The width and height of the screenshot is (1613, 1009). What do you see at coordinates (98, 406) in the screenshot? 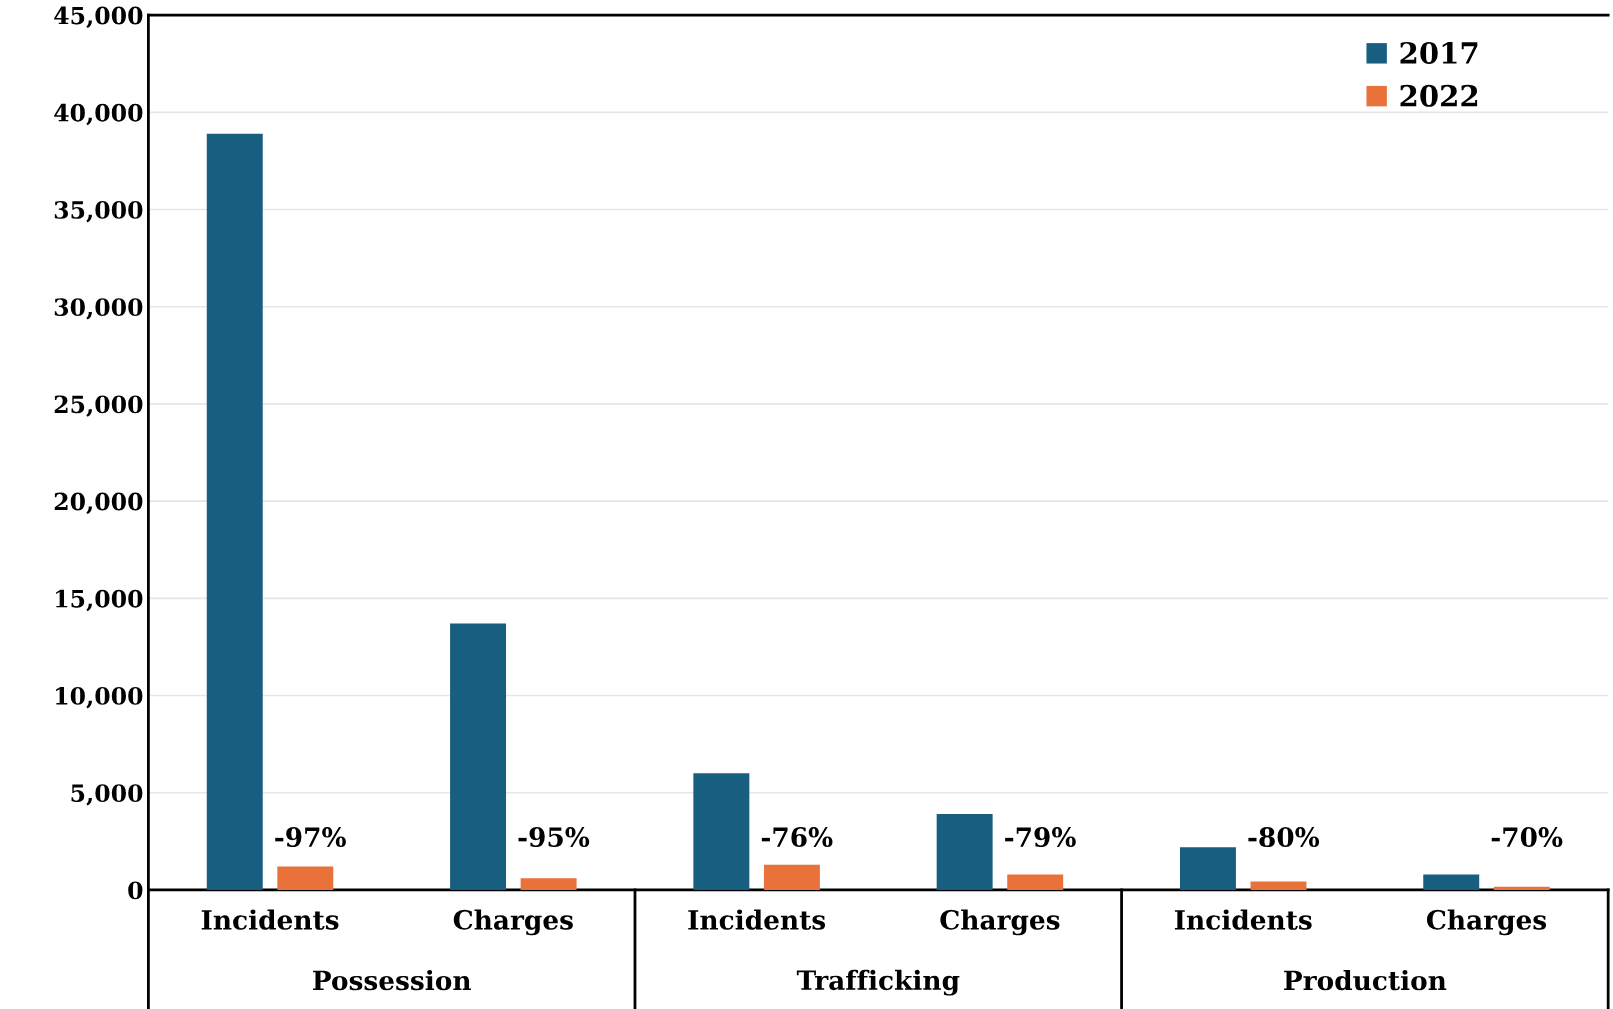
I see `y-tick-label: 25,000` at bounding box center [98, 406].